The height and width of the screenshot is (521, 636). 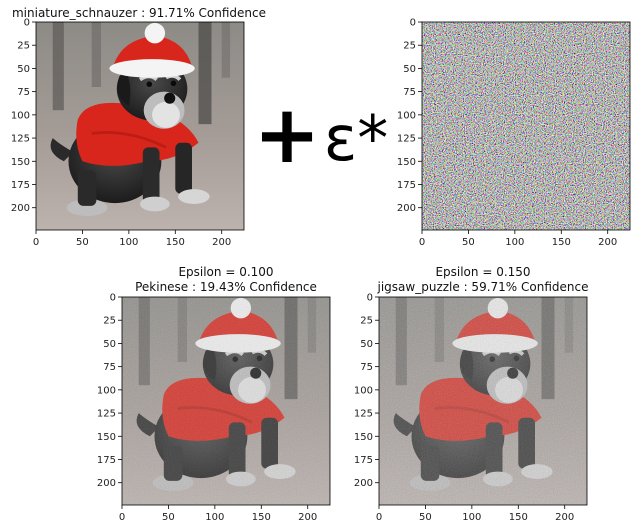 What do you see at coordinates (139, 13) in the screenshot?
I see `panel-title: miniature_schnauzer : 91.71% Confidence` at bounding box center [139, 13].